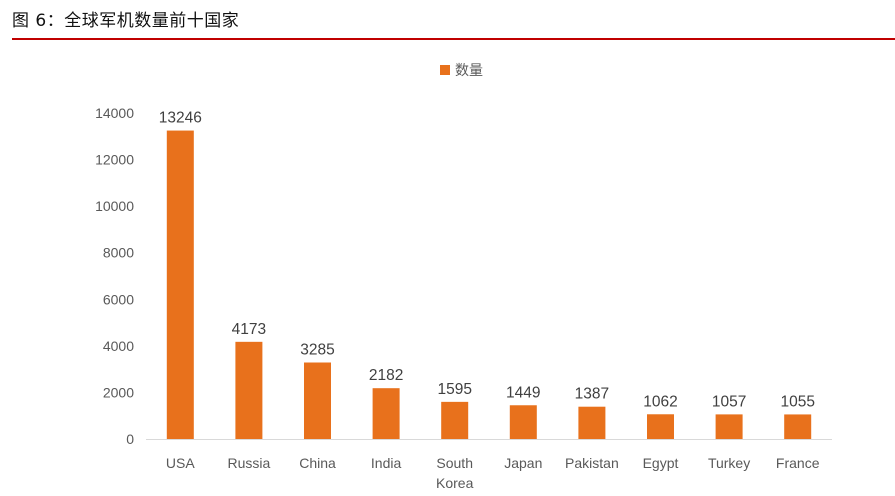  What do you see at coordinates (114, 276) in the screenshot?
I see `y-axis: 0 2000 4000 6000 8000 10000 12000 14000` at bounding box center [114, 276].